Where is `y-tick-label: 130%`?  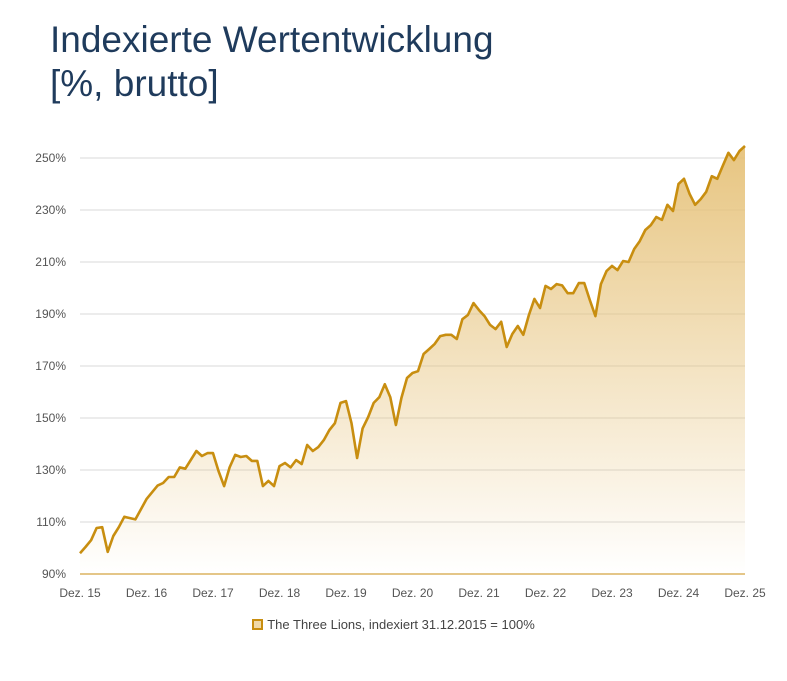
y-tick-label: 130% is located at coordinates (50, 470).